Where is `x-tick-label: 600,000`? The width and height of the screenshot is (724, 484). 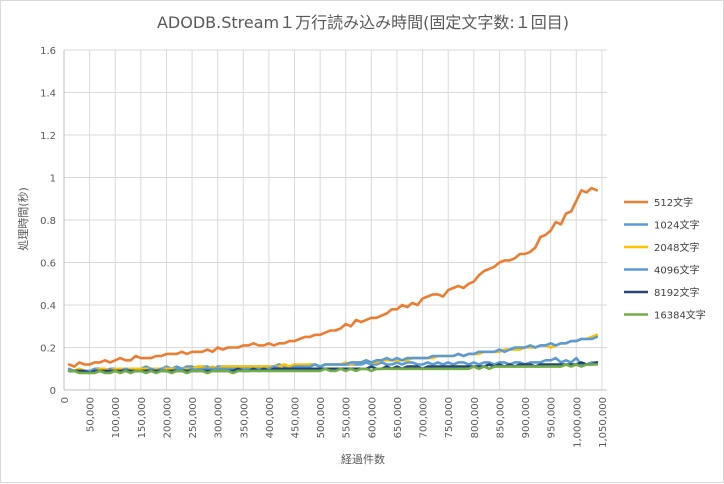
x-tick-label: 600,000 is located at coordinates (372, 417).